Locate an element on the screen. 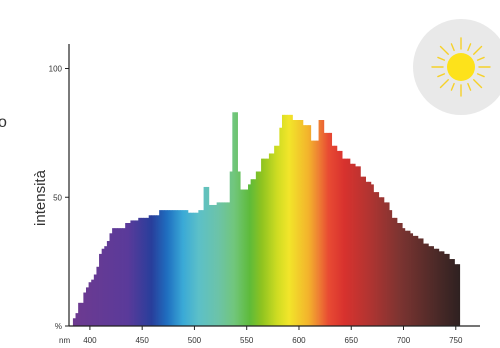 The image size is (500, 348). y-tick-label: 50 is located at coordinates (57, 197).